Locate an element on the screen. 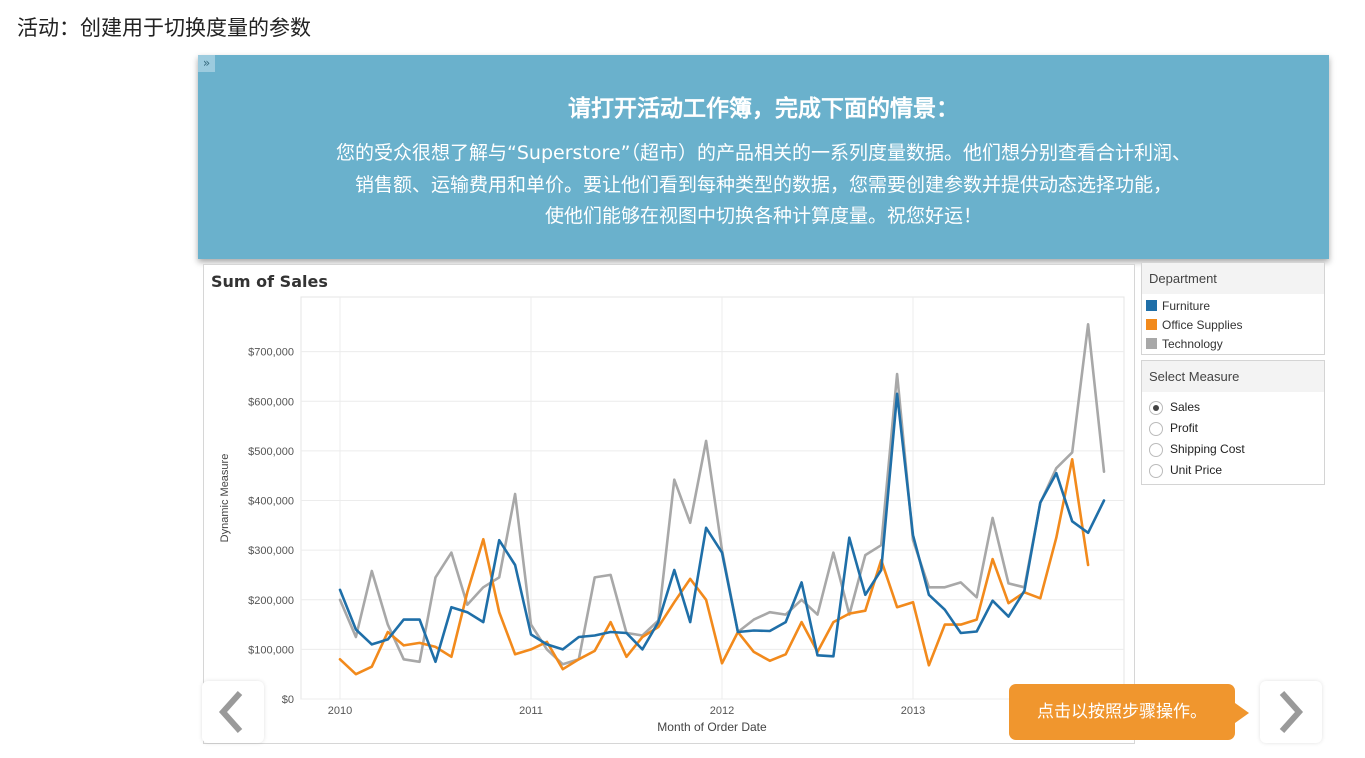 The image size is (1365, 758). y-axis-label: Dynamic Measure is located at coordinates (225, 498).